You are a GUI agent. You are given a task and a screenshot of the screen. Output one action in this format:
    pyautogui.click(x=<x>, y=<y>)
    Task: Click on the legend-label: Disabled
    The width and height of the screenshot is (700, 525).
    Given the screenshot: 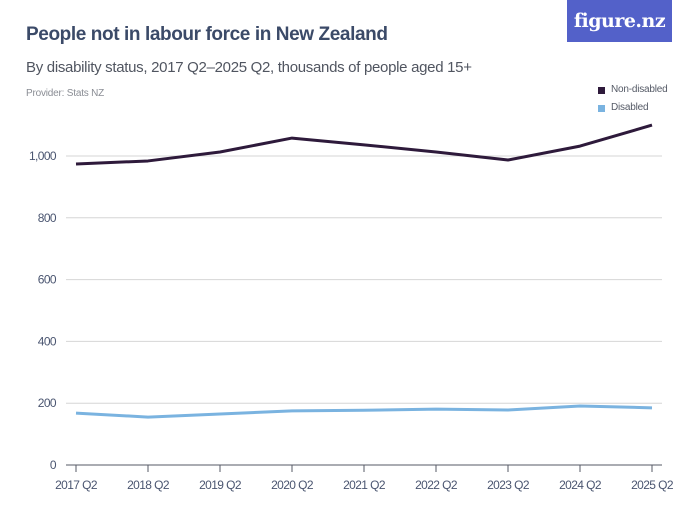 What is the action you would take?
    pyautogui.click(x=630, y=107)
    